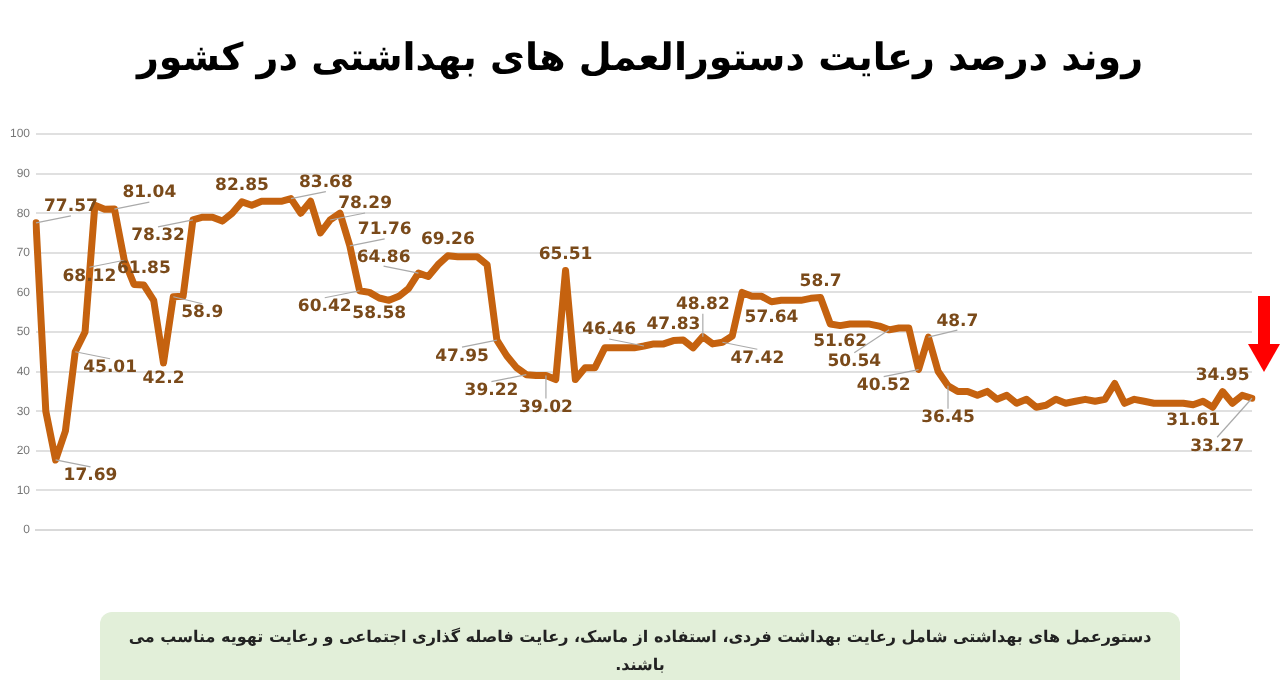 This screenshot has width=1280, height=680. I want to click on data-label: 39.22, so click(491, 391).